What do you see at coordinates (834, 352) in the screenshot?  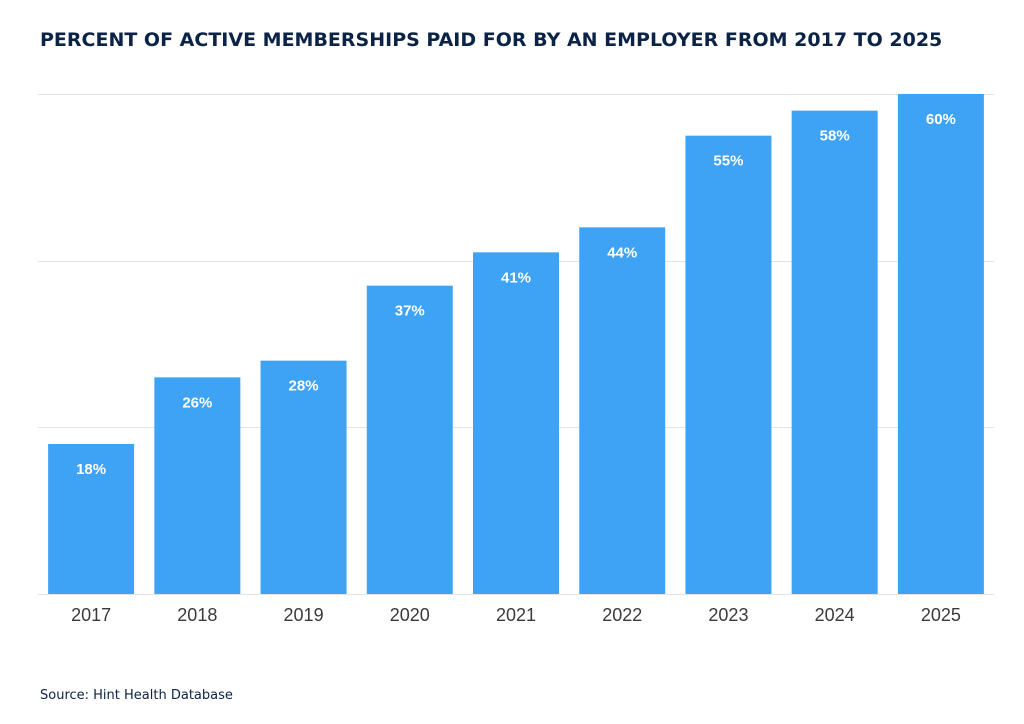 I see `bar-2024` at bounding box center [834, 352].